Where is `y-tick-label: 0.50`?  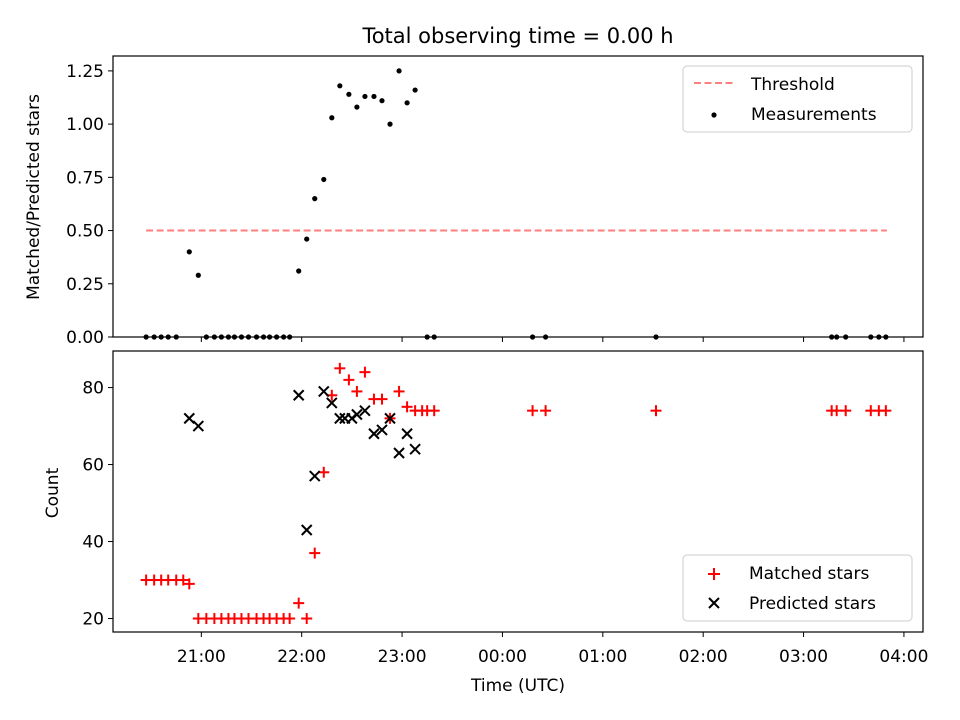 y-tick-label: 0.50 is located at coordinates (85, 232).